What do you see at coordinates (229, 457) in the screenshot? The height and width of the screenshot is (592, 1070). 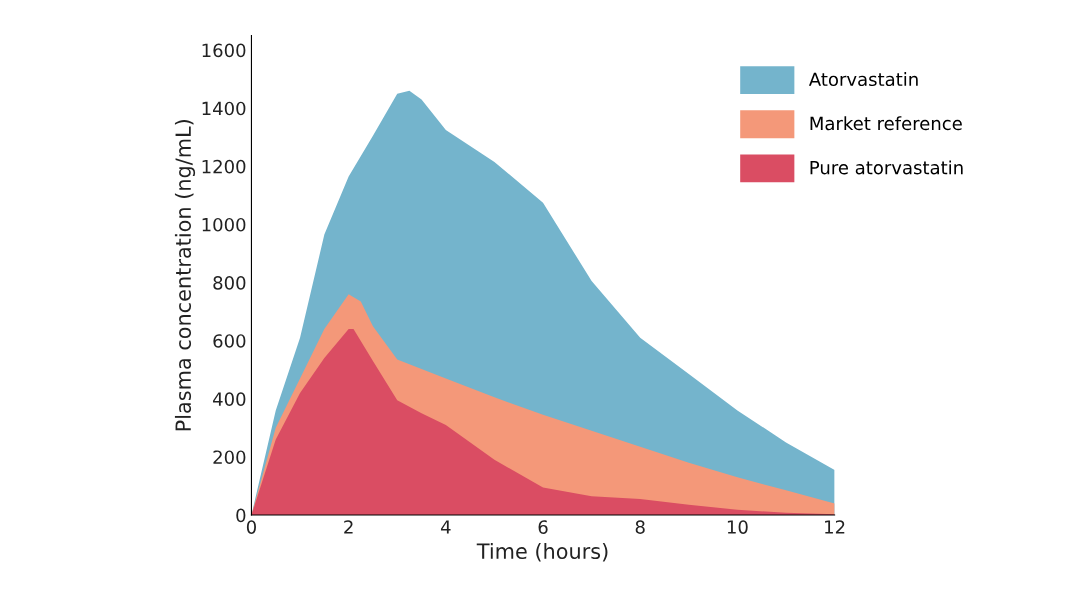 I see `y-tick-label: 200` at bounding box center [229, 457].